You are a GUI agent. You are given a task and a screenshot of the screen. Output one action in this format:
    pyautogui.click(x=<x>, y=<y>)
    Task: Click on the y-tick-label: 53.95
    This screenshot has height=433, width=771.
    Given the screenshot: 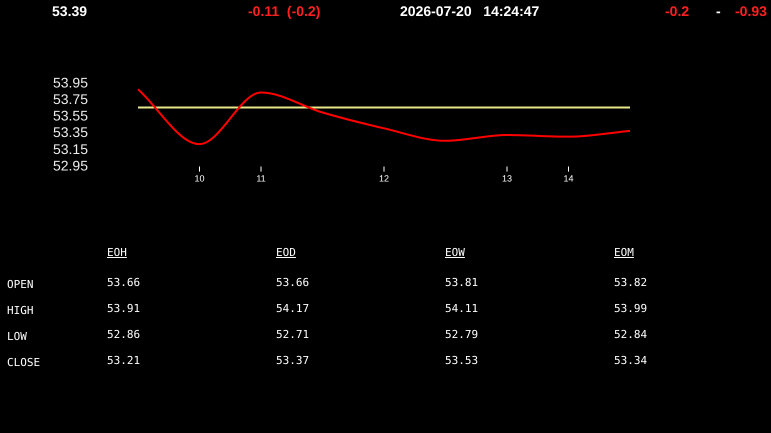 What is the action you would take?
    pyautogui.click(x=70, y=82)
    